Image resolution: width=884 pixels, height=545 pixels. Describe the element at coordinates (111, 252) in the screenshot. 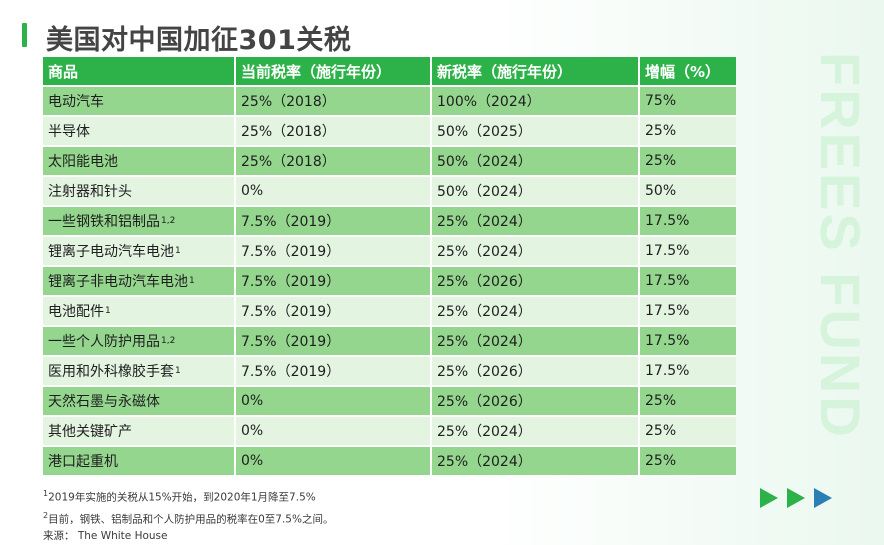

I see `cell-item-text: 锂离子电动汽车电池` at that location.